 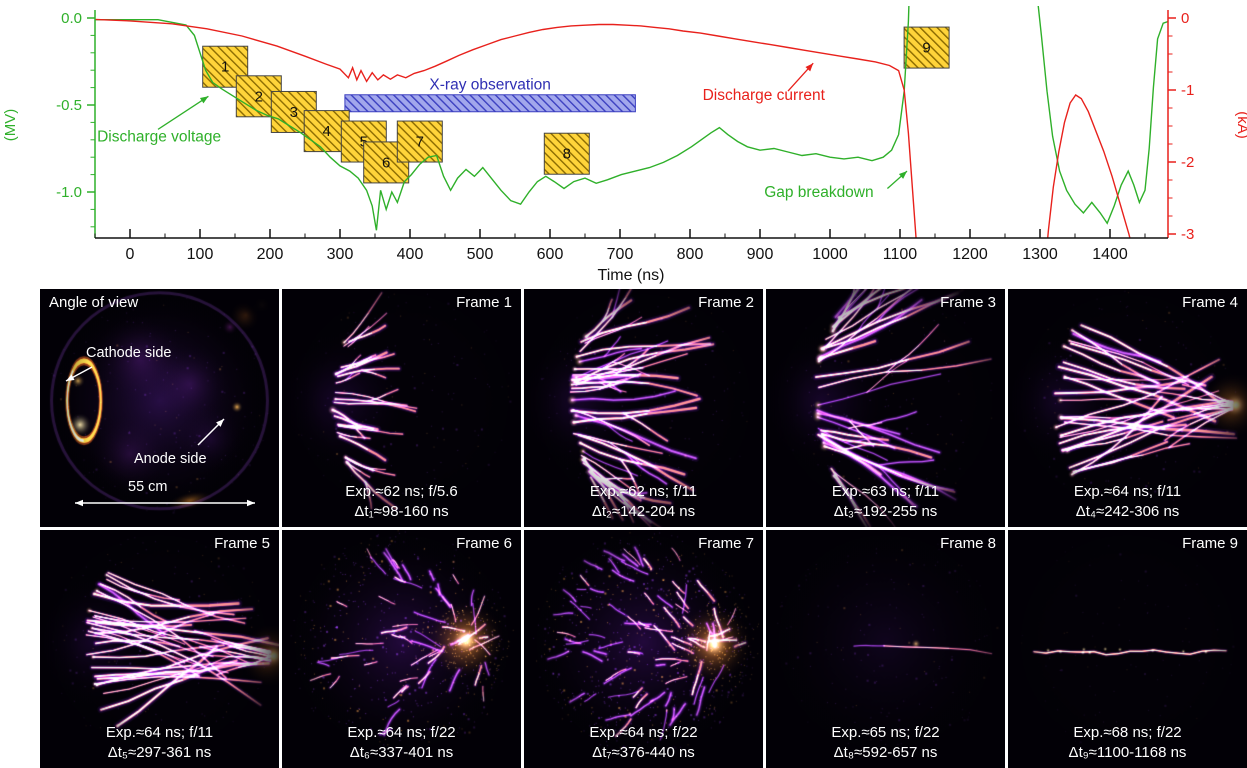 What do you see at coordinates (690, 254) in the screenshot?
I see `x-tick-label: 800` at bounding box center [690, 254].